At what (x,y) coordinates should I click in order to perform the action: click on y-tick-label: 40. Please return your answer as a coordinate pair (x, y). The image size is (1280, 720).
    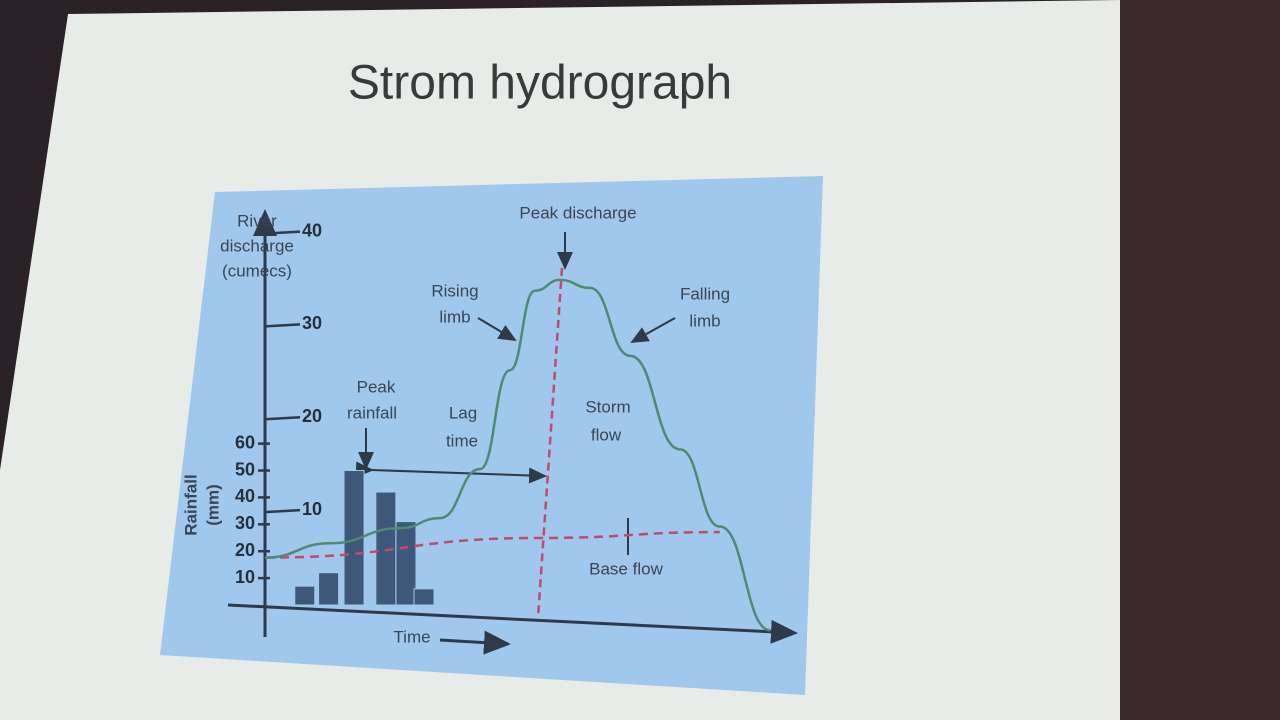
    Looking at the image, I should click on (312, 230).